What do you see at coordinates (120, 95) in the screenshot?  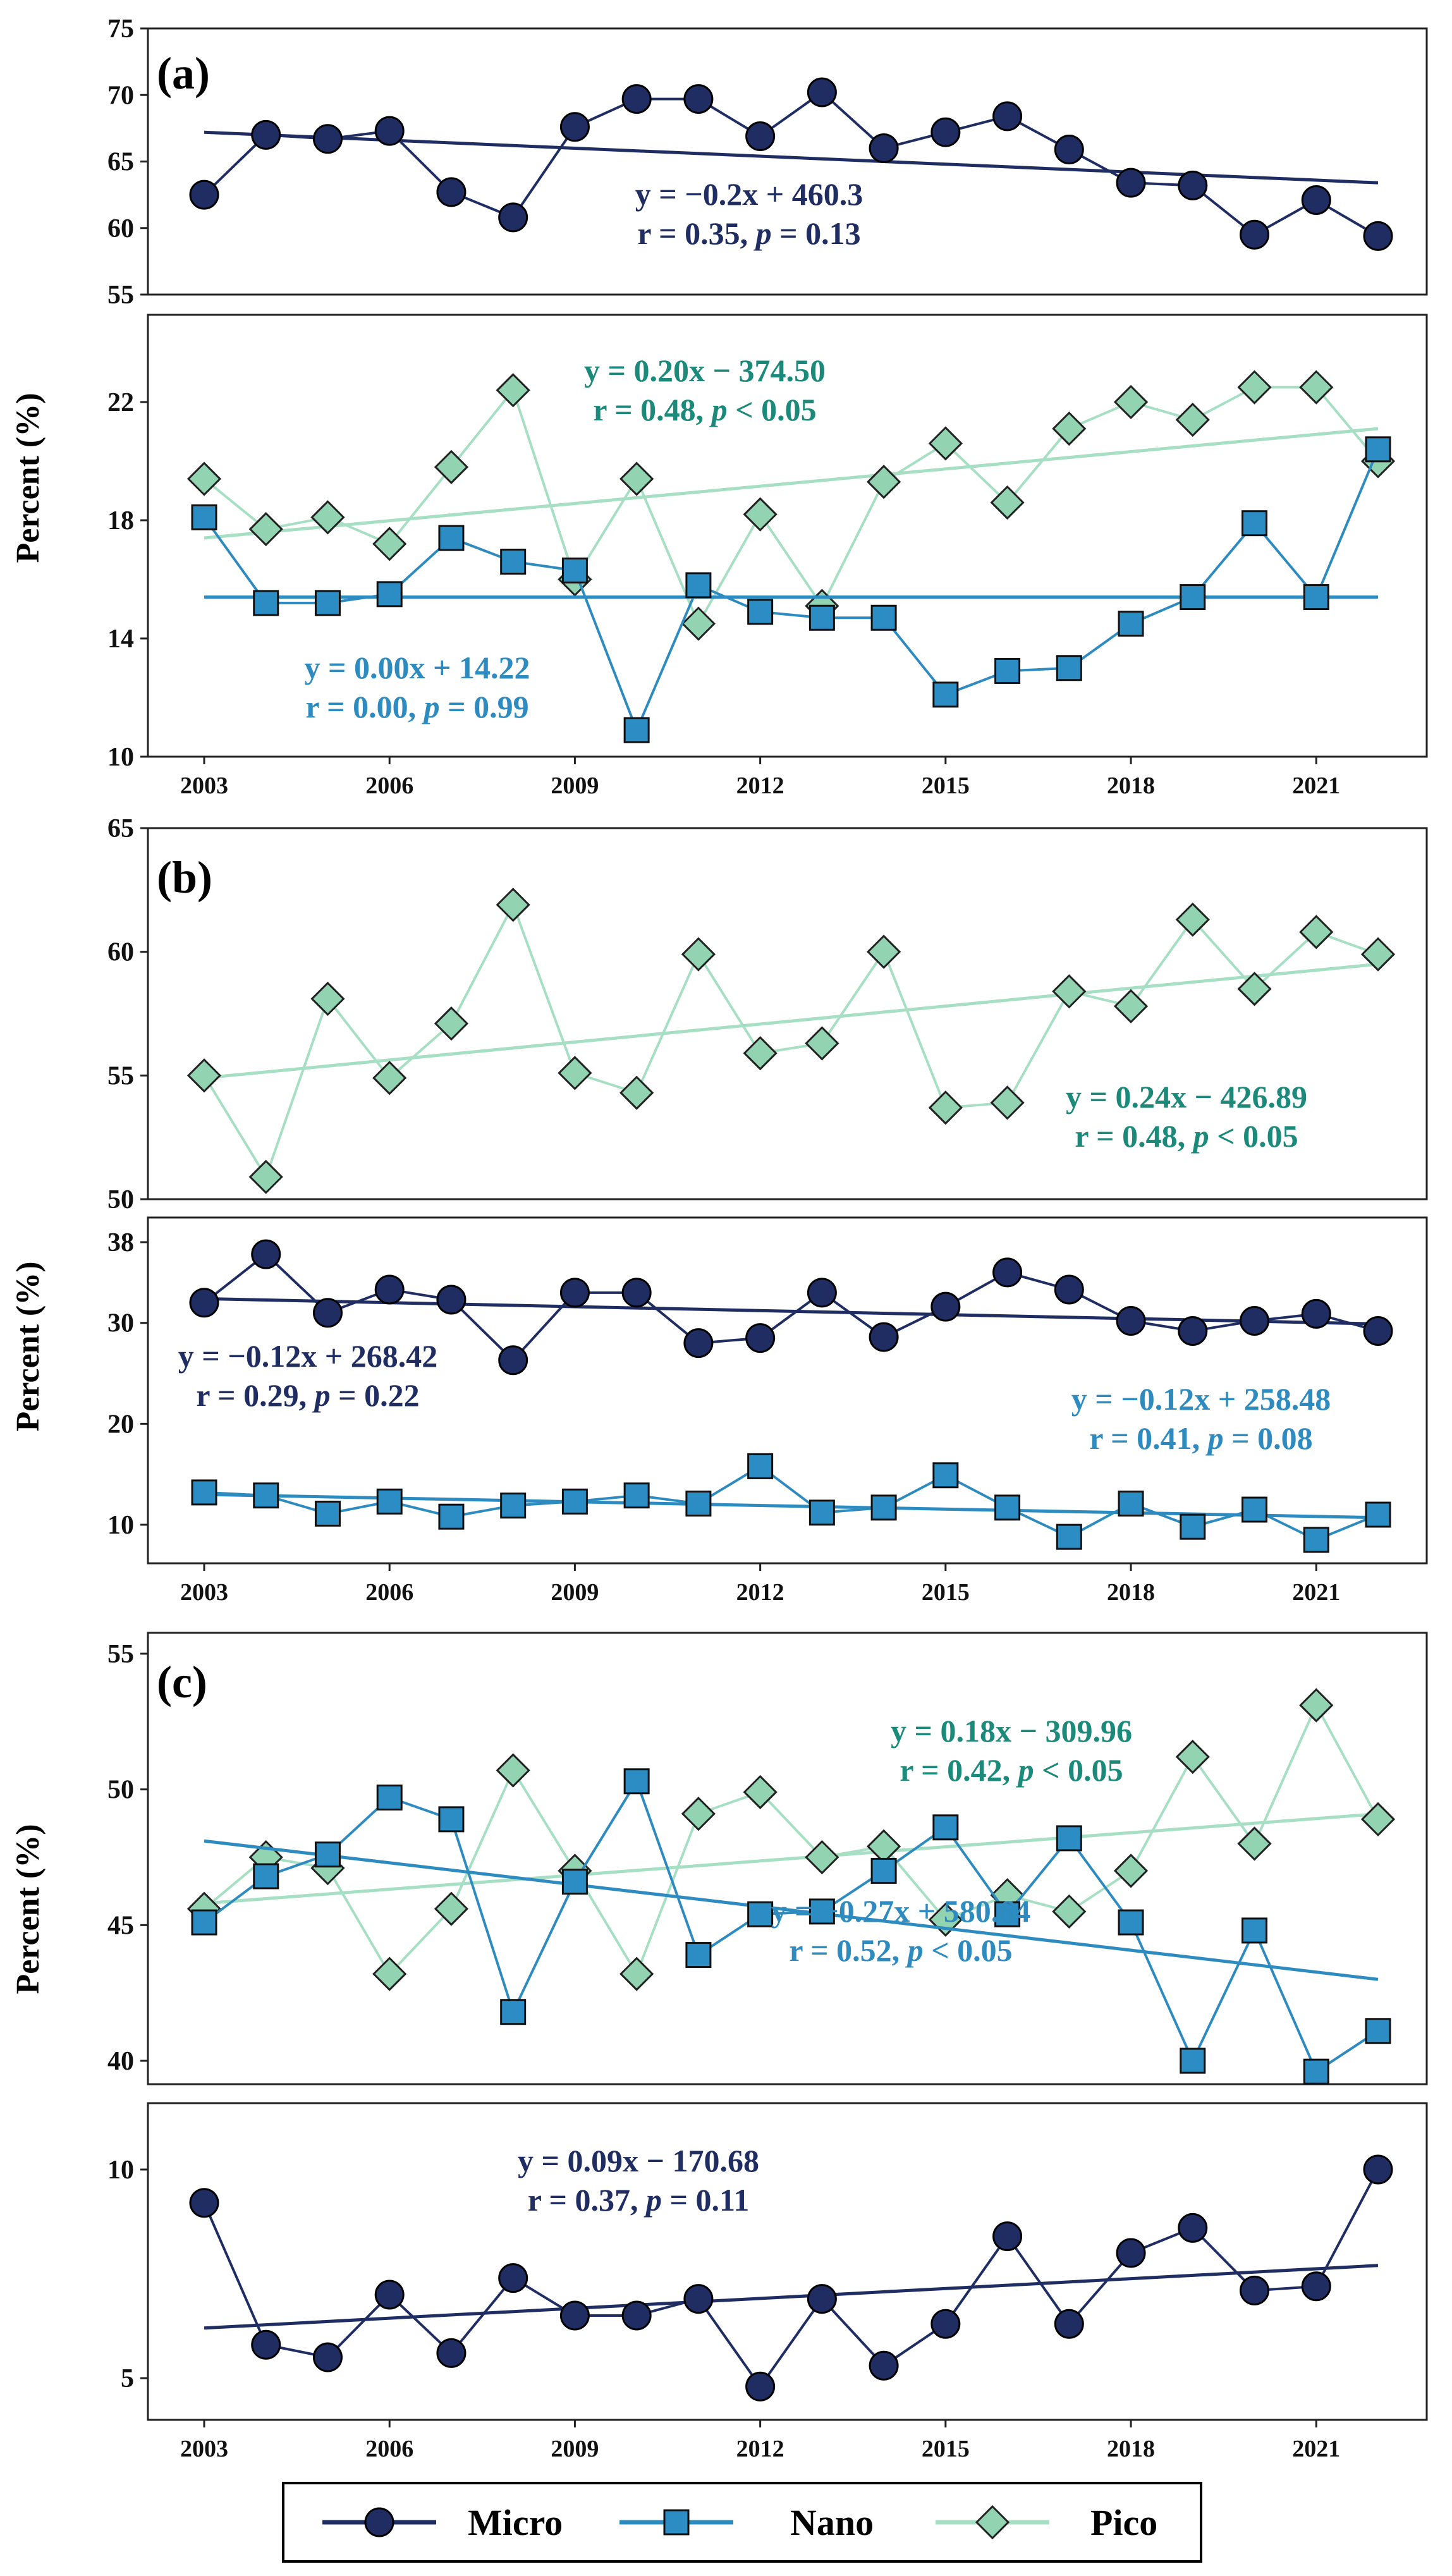 I see `y-tick-label: 70` at bounding box center [120, 95].